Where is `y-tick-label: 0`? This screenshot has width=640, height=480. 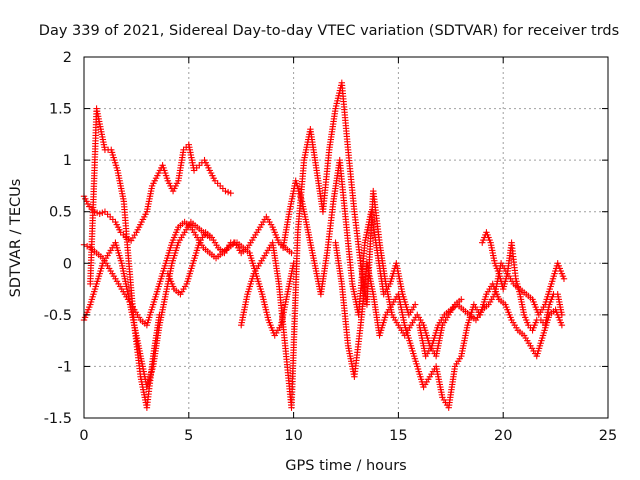 y-tick-label: 0 is located at coordinates (67, 264).